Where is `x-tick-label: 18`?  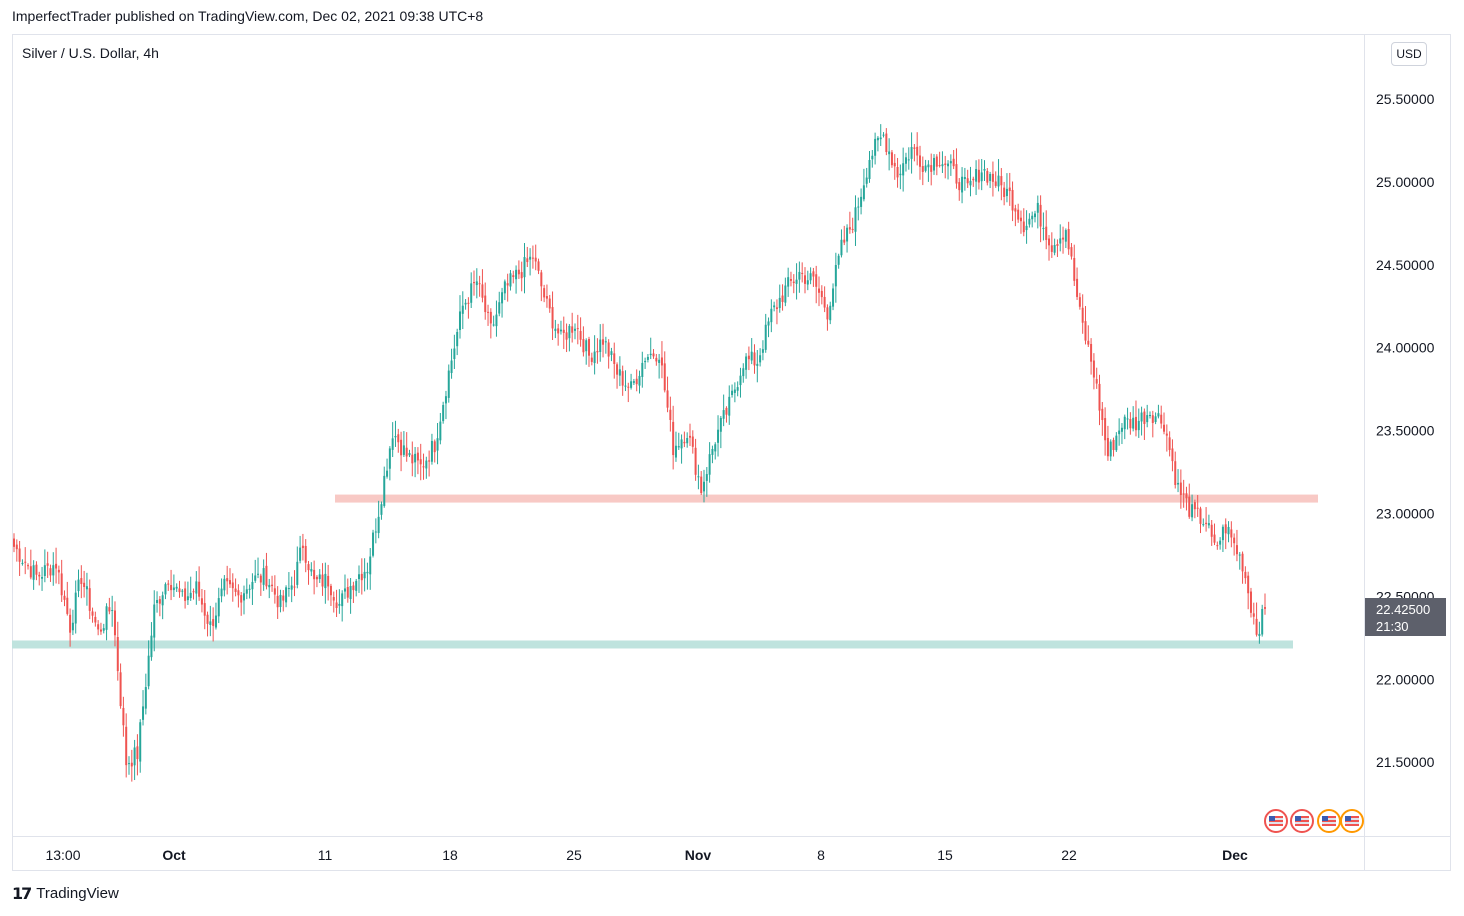
x-tick-label: 18 is located at coordinates (450, 855).